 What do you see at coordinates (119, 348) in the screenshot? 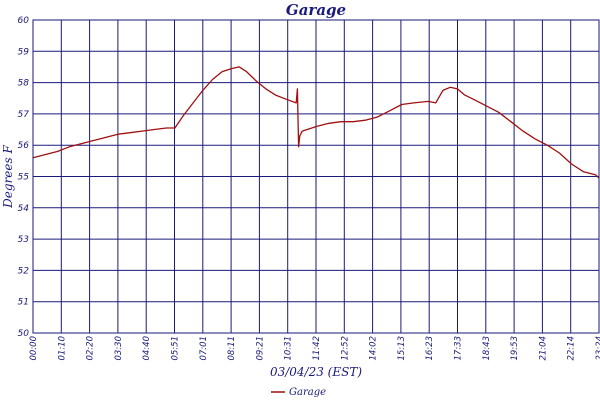
I see `x-tick-label: 03:30` at bounding box center [119, 348].